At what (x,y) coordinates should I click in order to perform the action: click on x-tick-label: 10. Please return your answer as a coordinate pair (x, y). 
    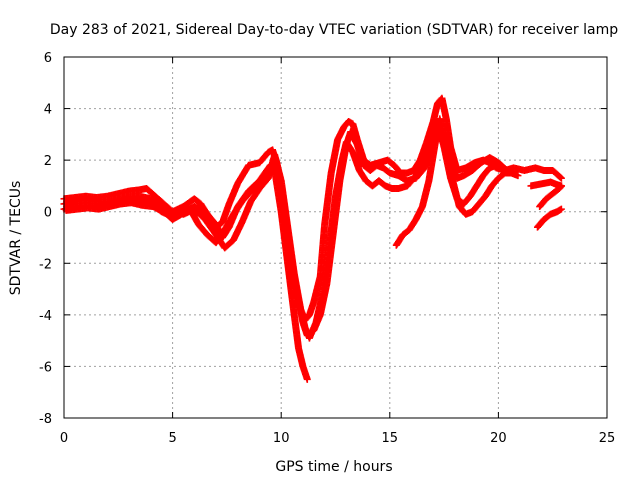
    Looking at the image, I should click on (281, 438).